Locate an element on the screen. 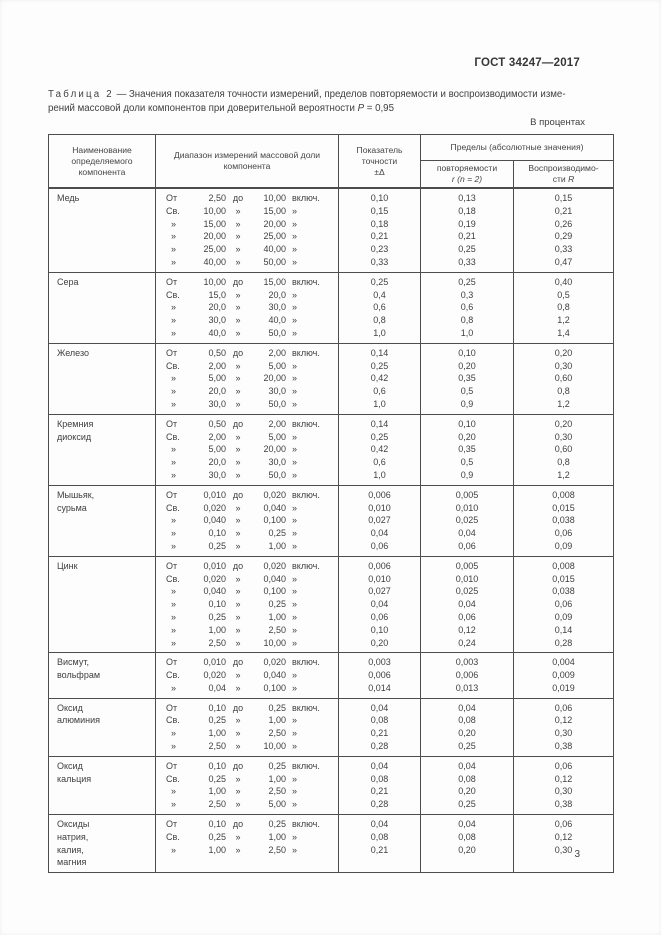 The image size is (661, 935). value-line: 0,010 is located at coordinates (379, 578).